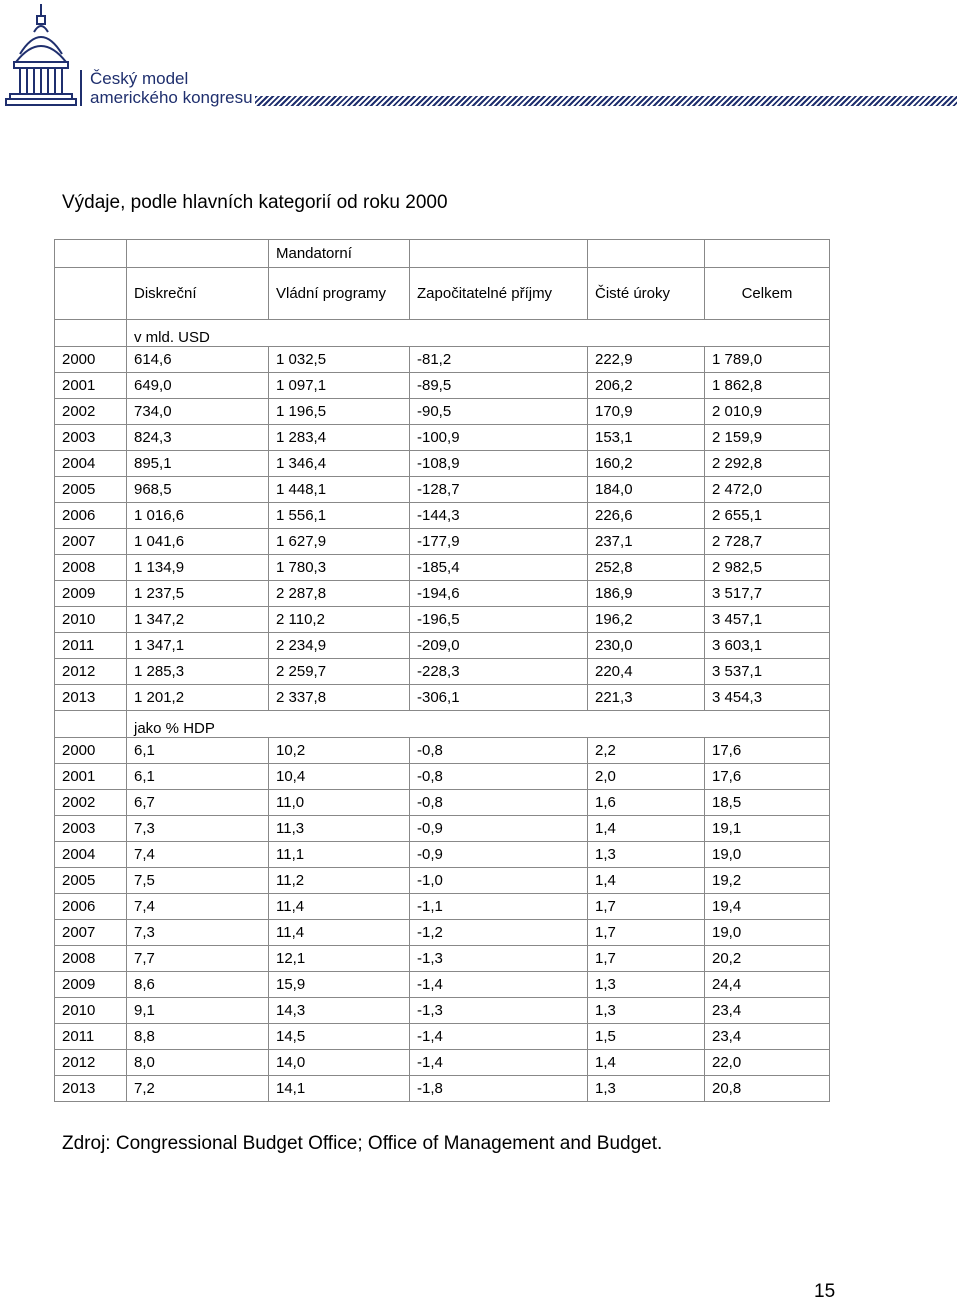  I want to click on table-row: 2007 7,3 11,4 -1,2 1,7 19,0, so click(442, 932).